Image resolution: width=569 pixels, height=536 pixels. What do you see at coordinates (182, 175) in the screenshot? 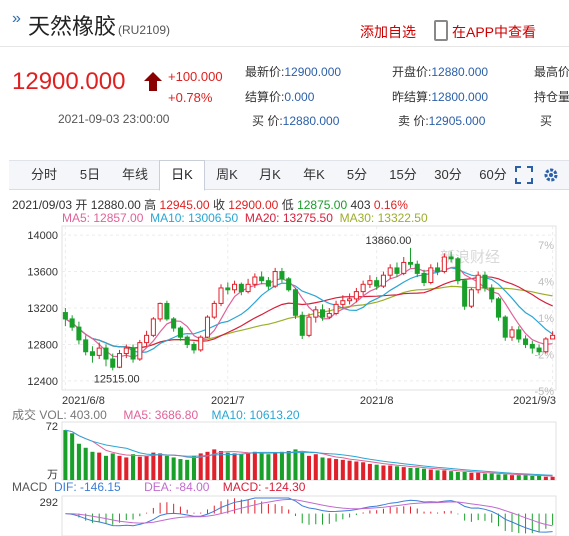
I see `tab-daily-k: 日K` at bounding box center [182, 175].